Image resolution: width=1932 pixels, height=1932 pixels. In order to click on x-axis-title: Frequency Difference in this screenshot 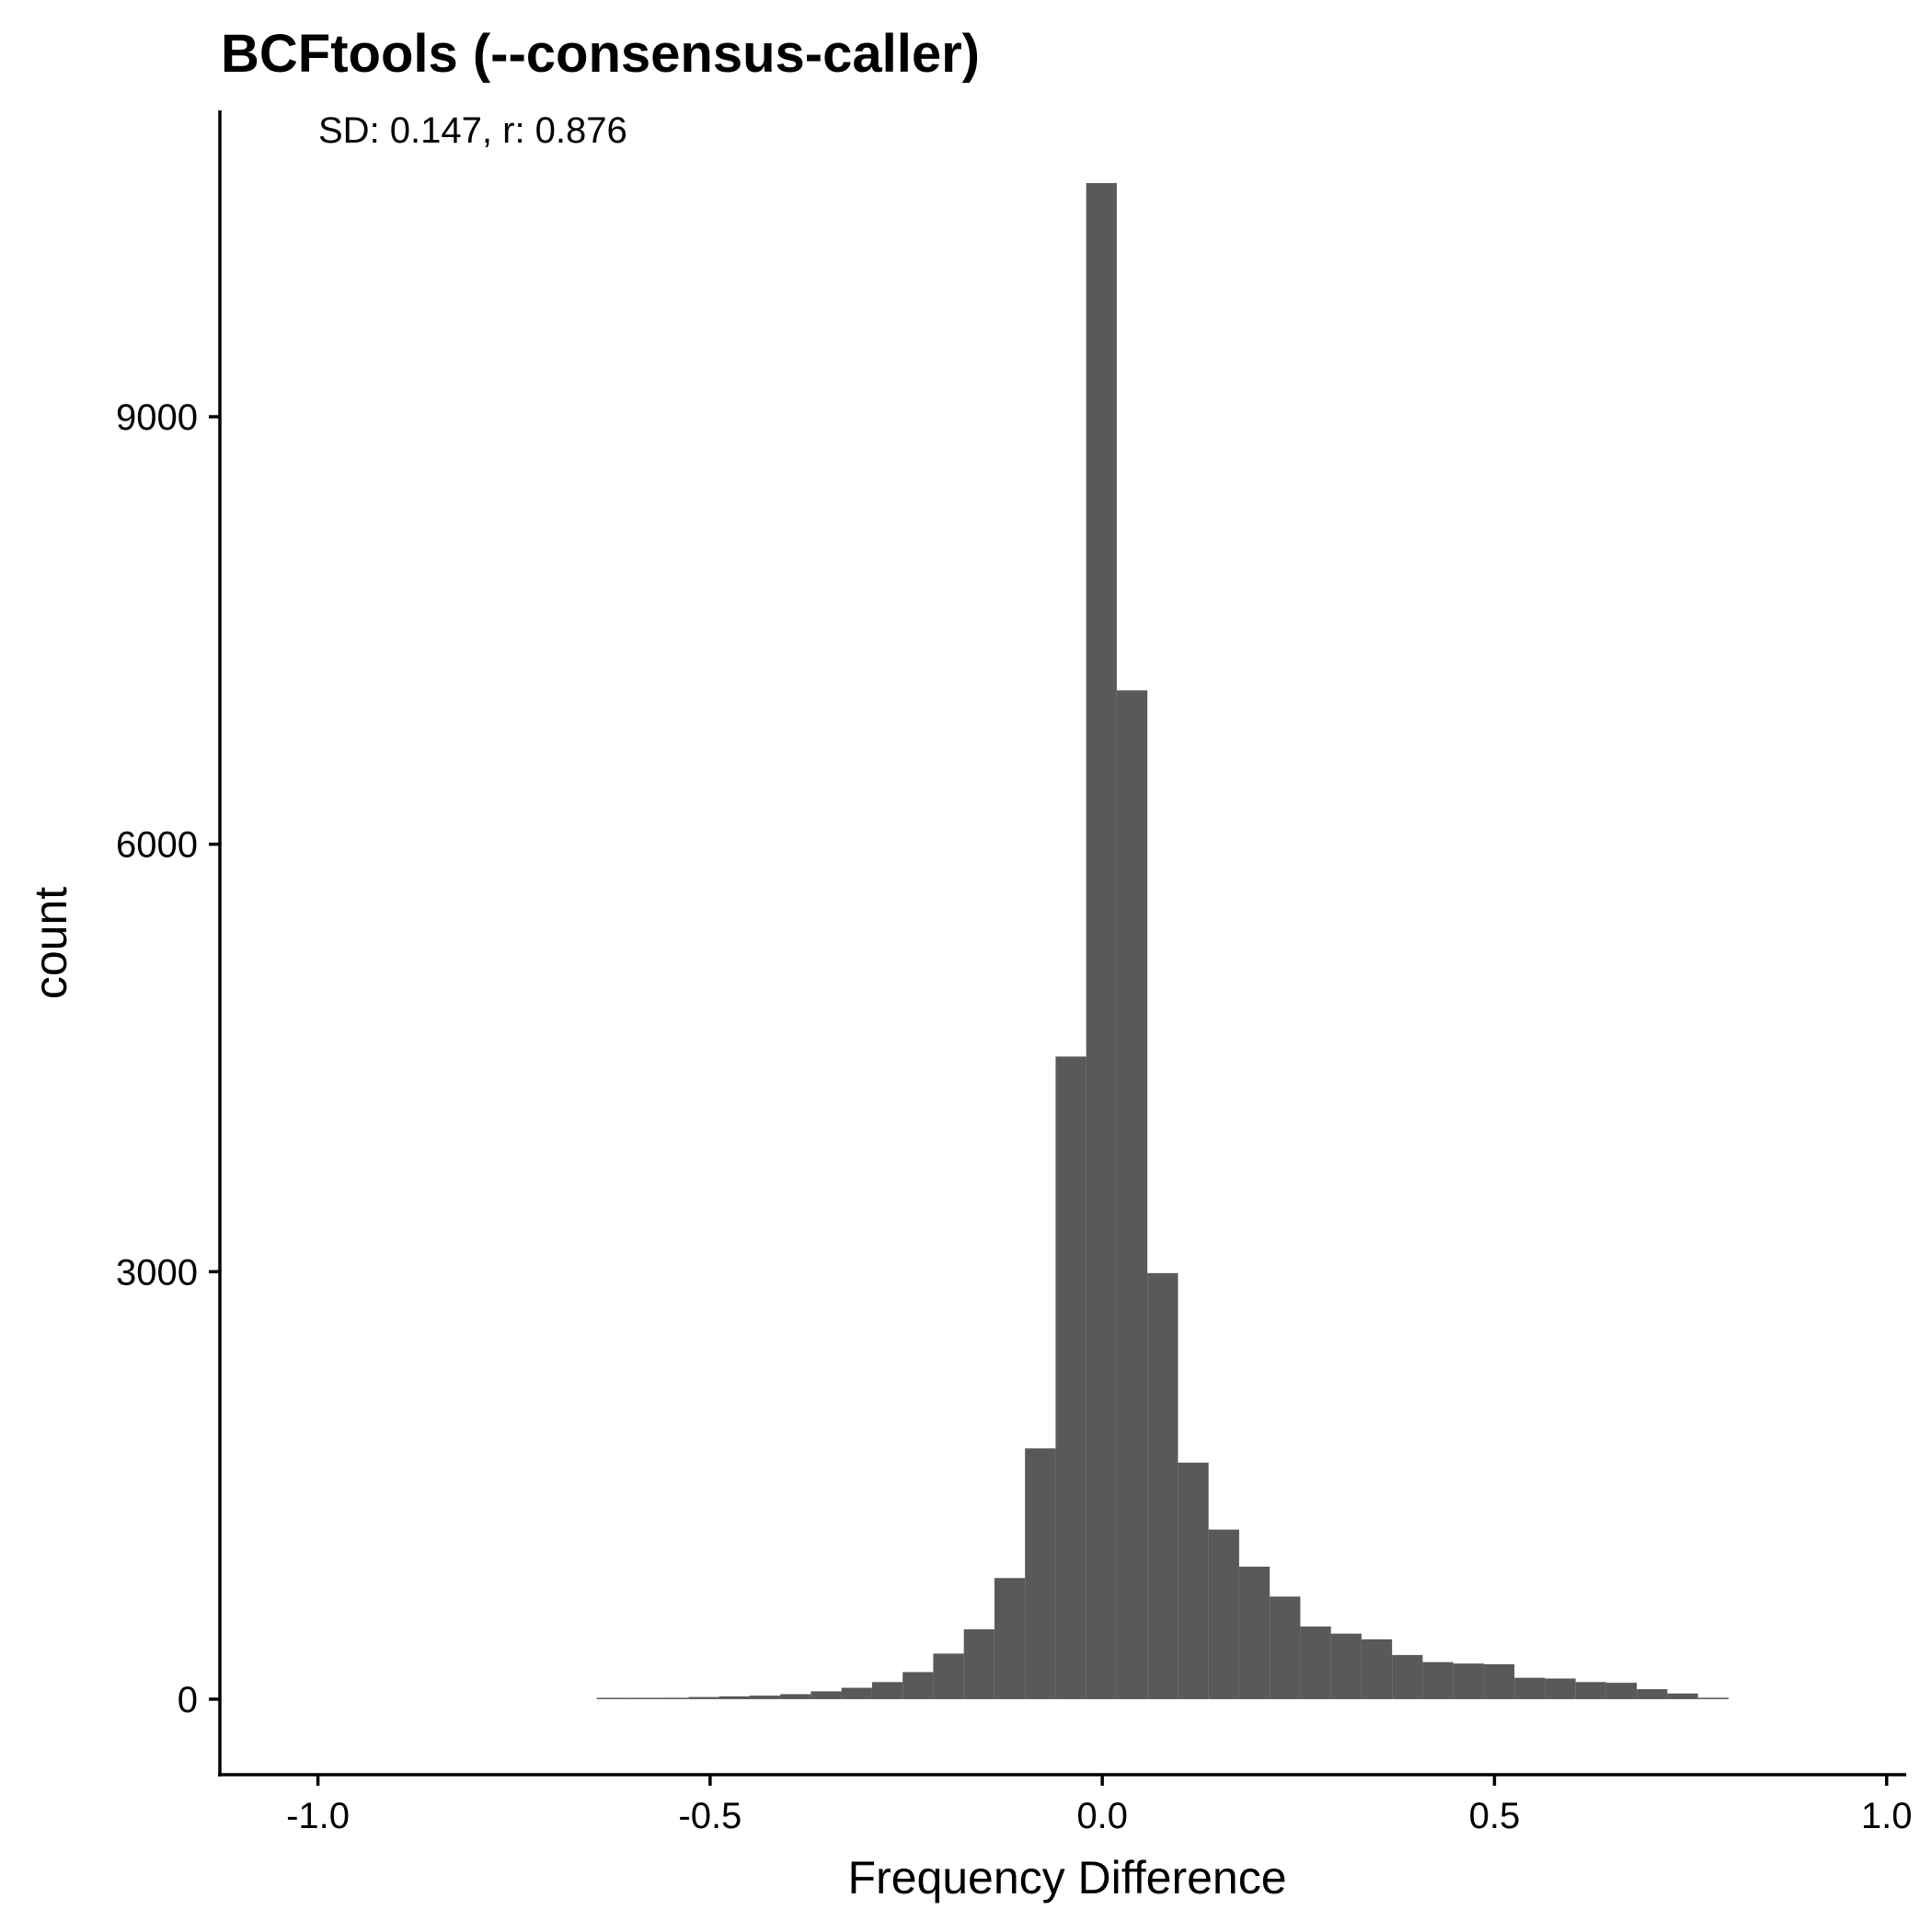, I will do `click(1066, 1877)`.